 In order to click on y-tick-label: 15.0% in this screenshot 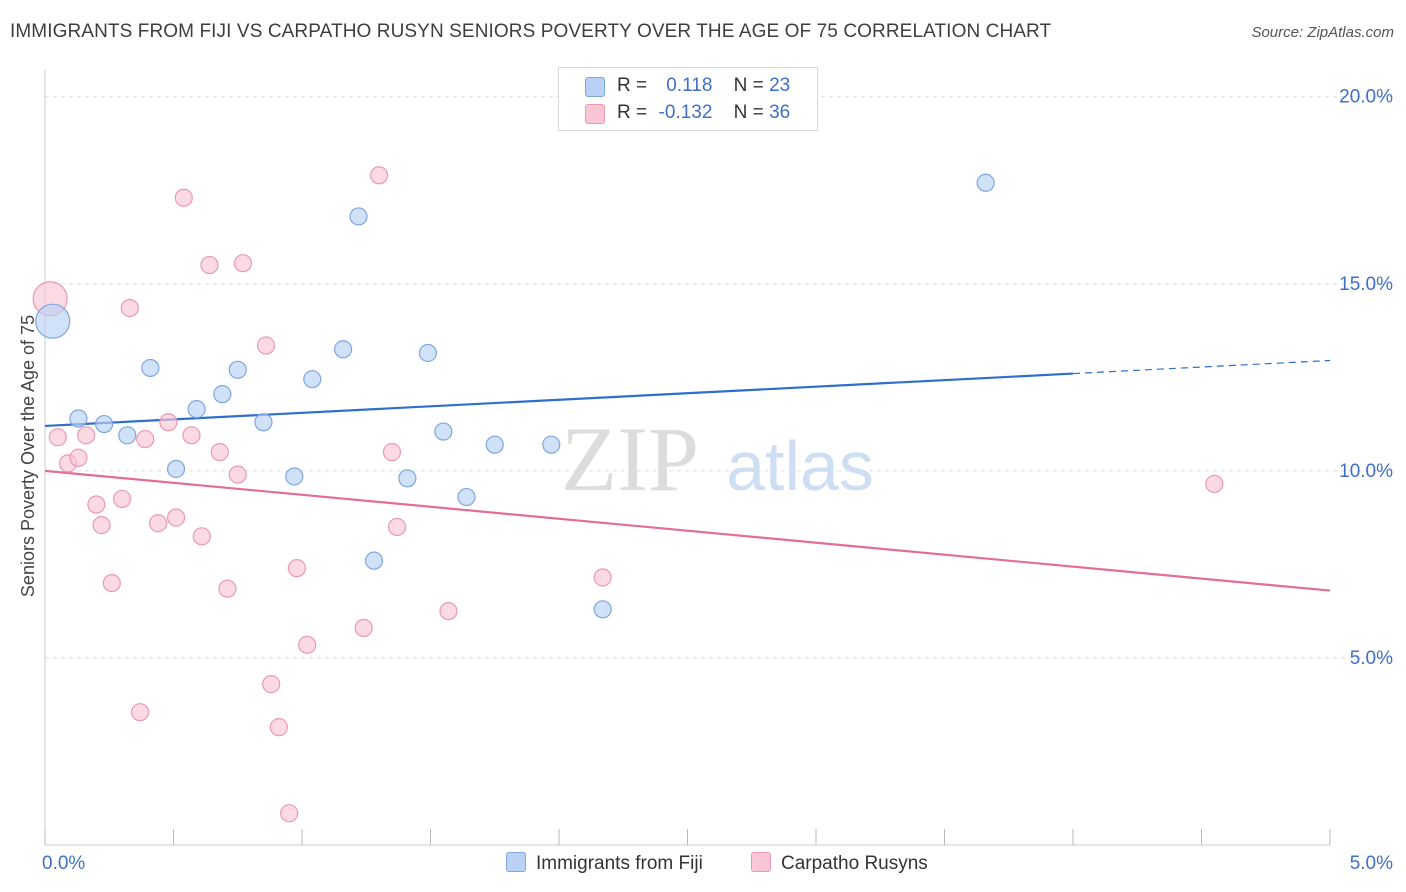, I will do `click(1366, 284)`.